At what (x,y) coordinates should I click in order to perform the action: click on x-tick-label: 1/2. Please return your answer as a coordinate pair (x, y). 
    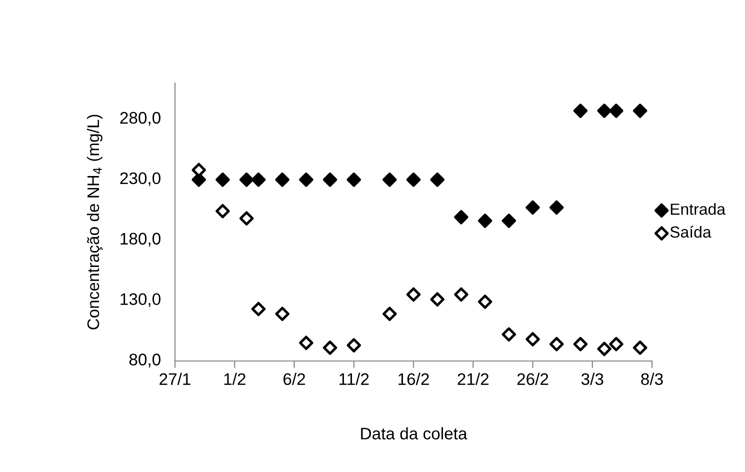
    Looking at the image, I should click on (235, 379).